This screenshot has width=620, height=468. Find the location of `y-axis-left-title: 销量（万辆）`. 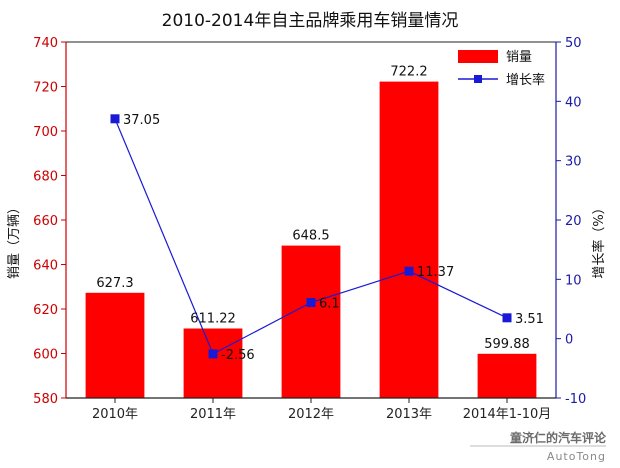

y-axis-left-title: 销量（万辆） is located at coordinates (14, 240).